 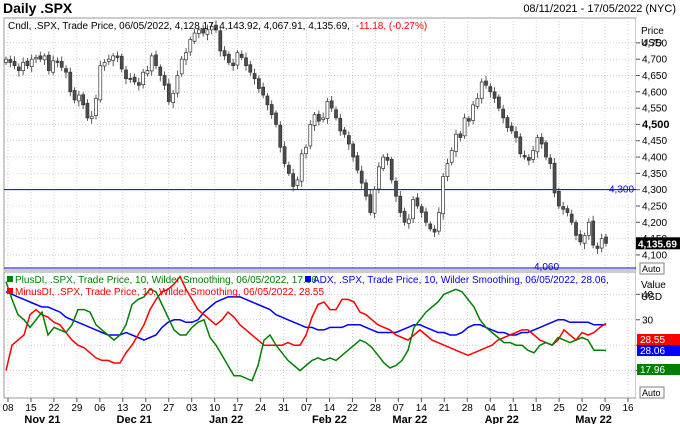 What do you see at coordinates (654, 92) in the screenshot?
I see `price-tick-label: 4,600` at bounding box center [654, 92].